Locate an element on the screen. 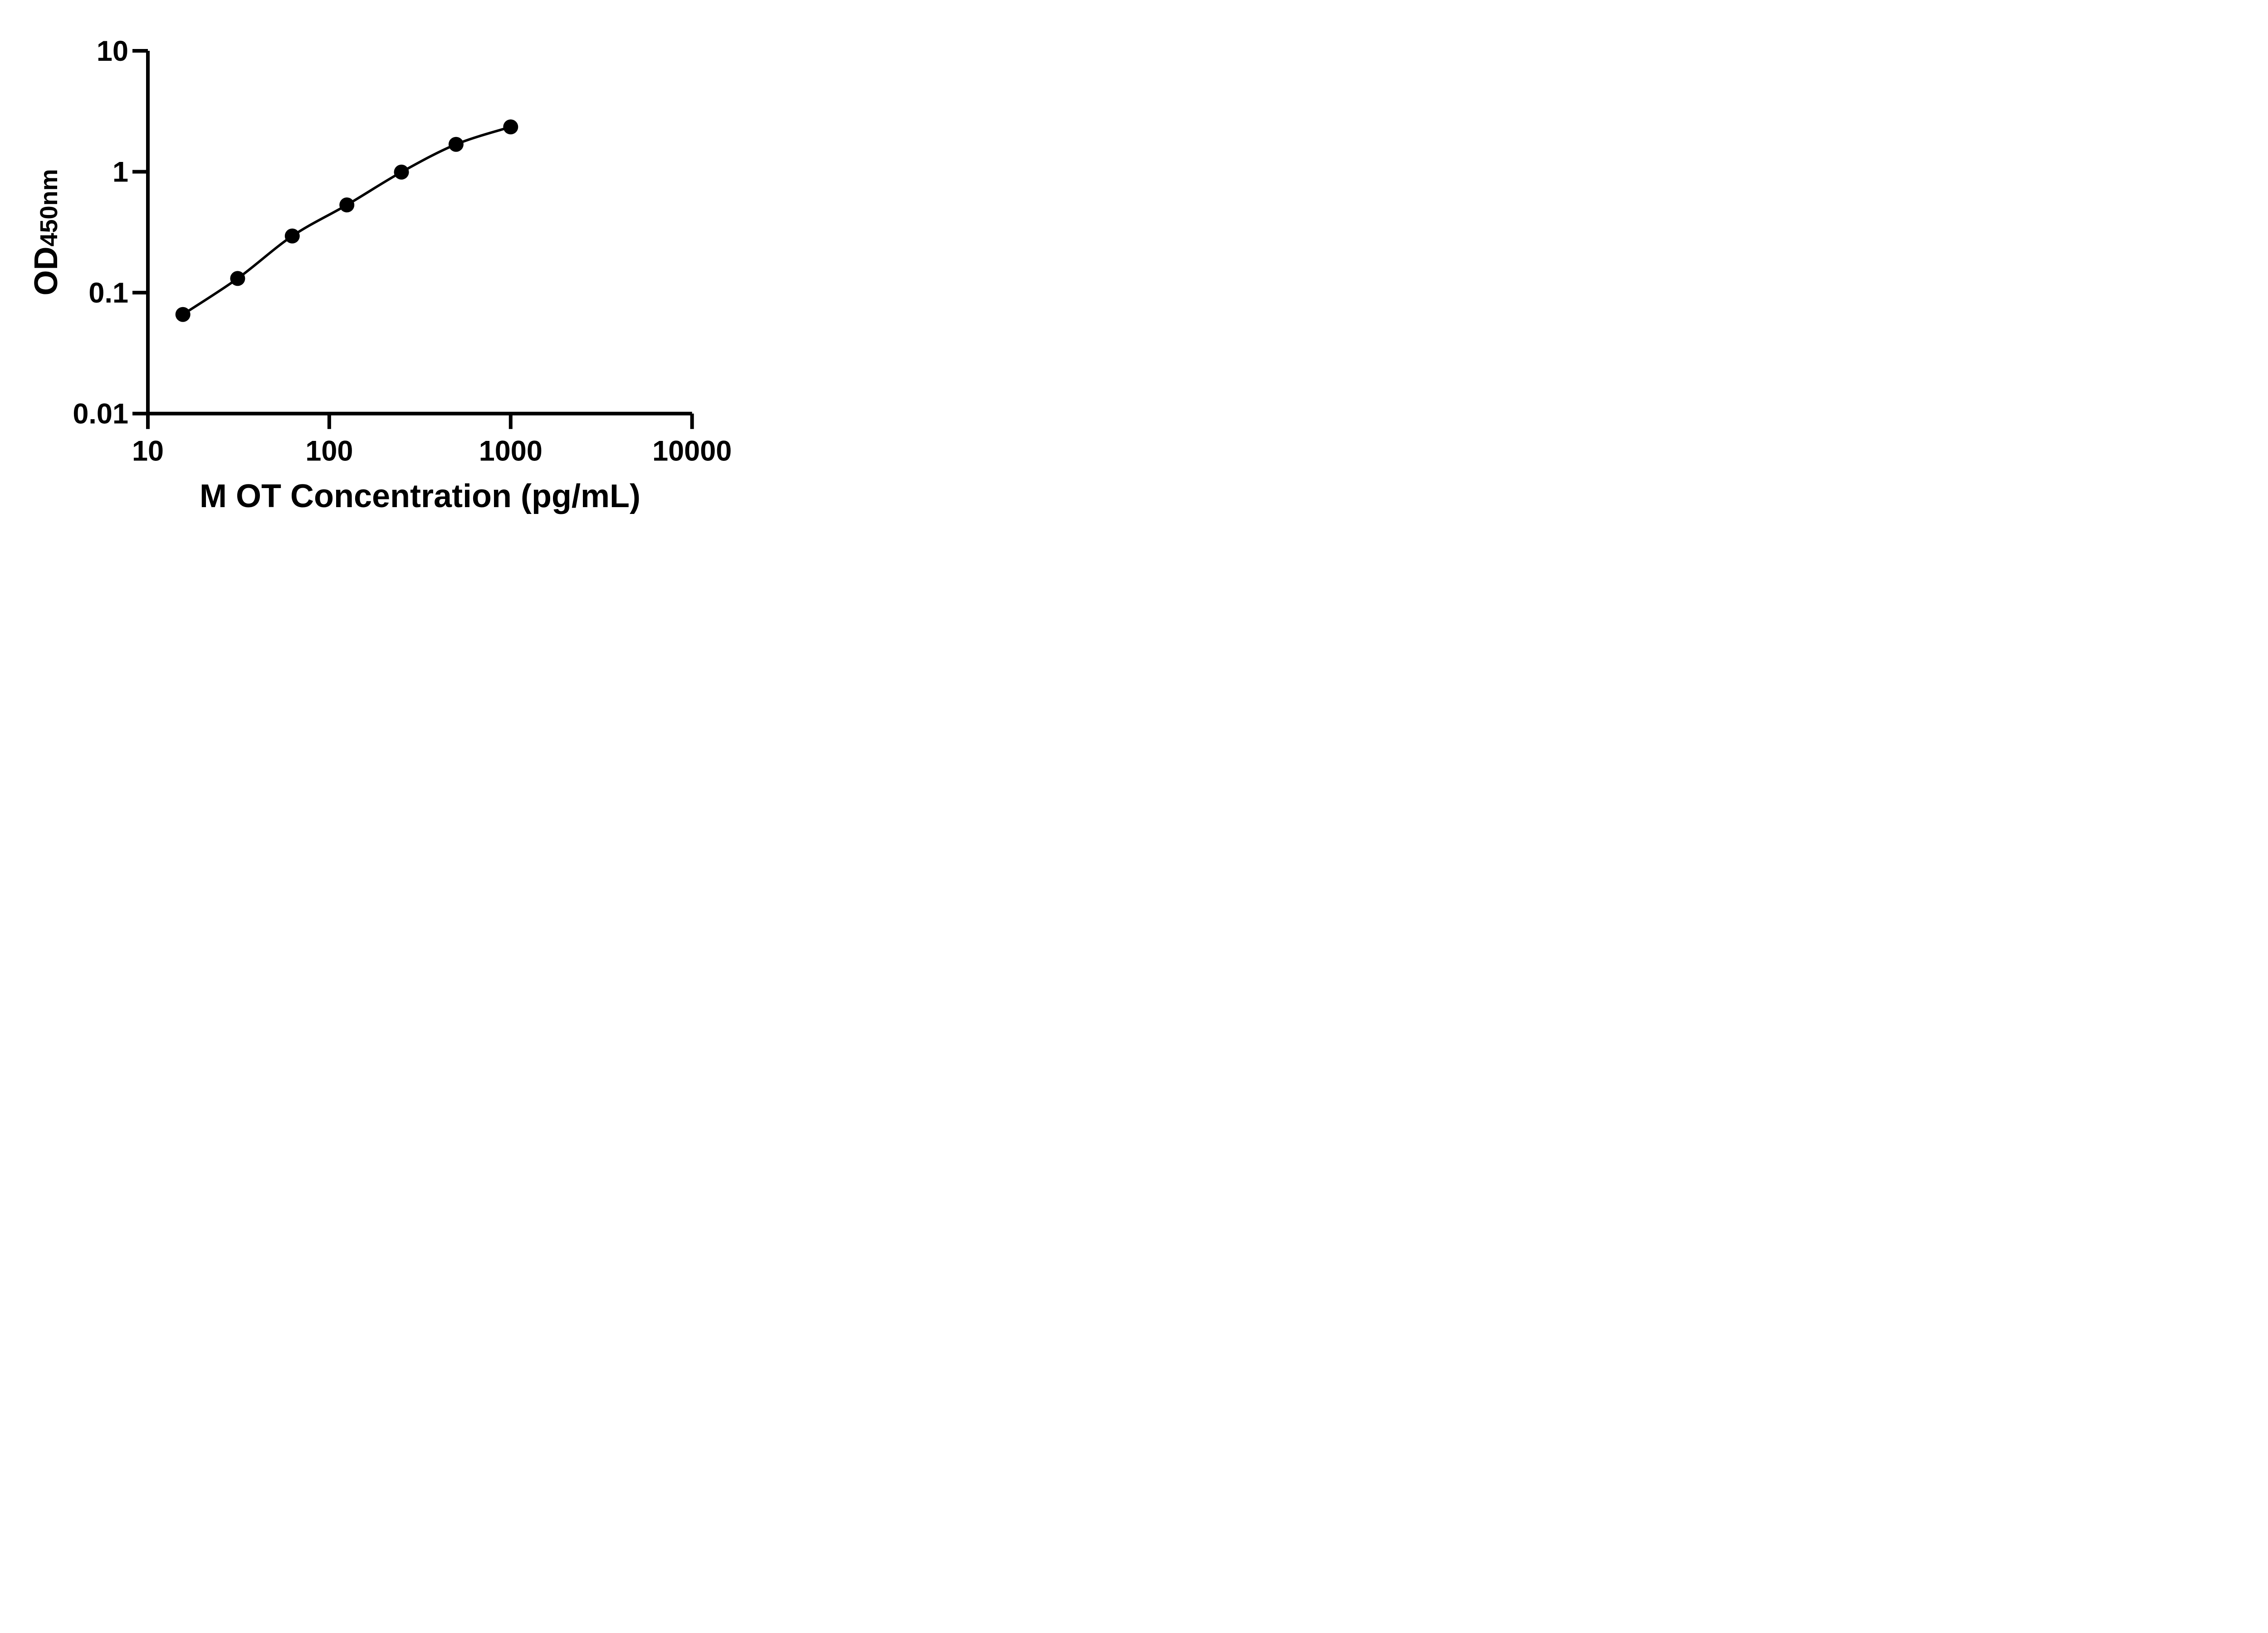 This screenshot has width=2268, height=1633. y-tick-label: 0.01 is located at coordinates (101, 414).